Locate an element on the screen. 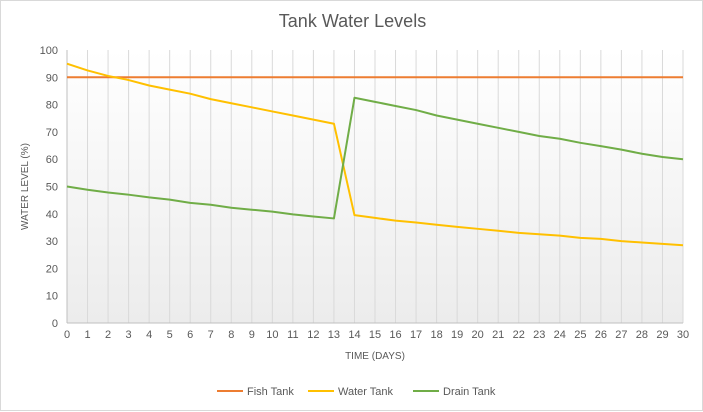  legend-label-water-tank: Water Tank is located at coordinates (366, 392).